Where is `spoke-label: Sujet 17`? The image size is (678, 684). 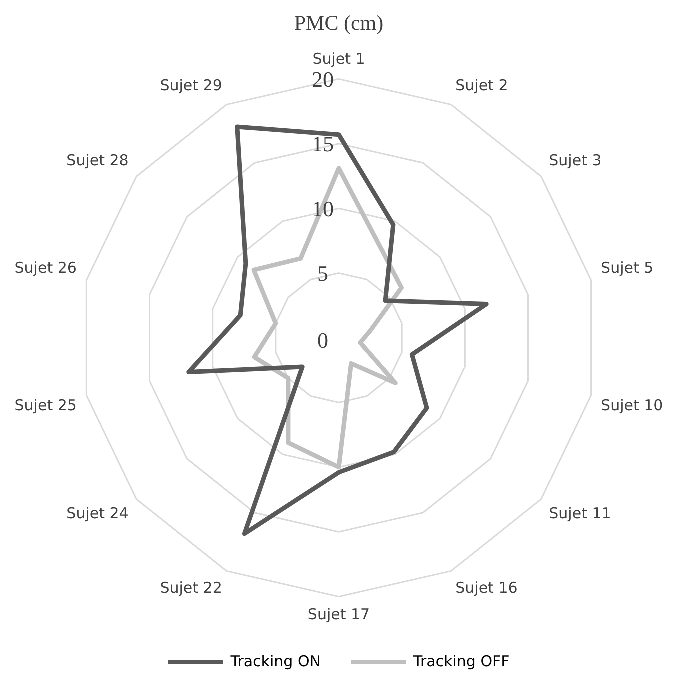
spoke-label: Sujet 17 is located at coordinates (339, 615).